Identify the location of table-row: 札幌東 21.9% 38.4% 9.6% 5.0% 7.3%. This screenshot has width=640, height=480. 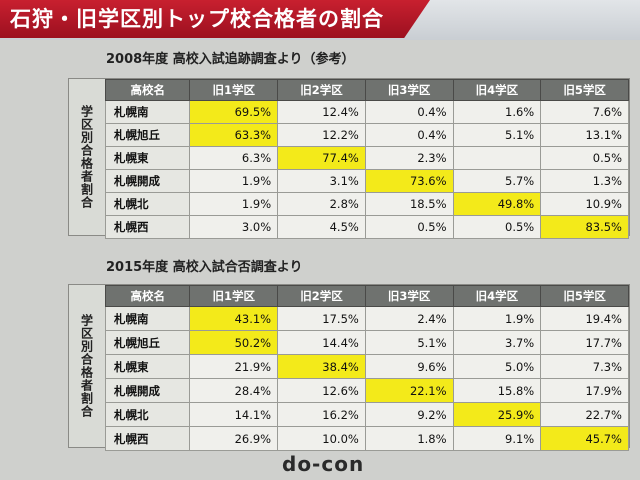
(366, 366).